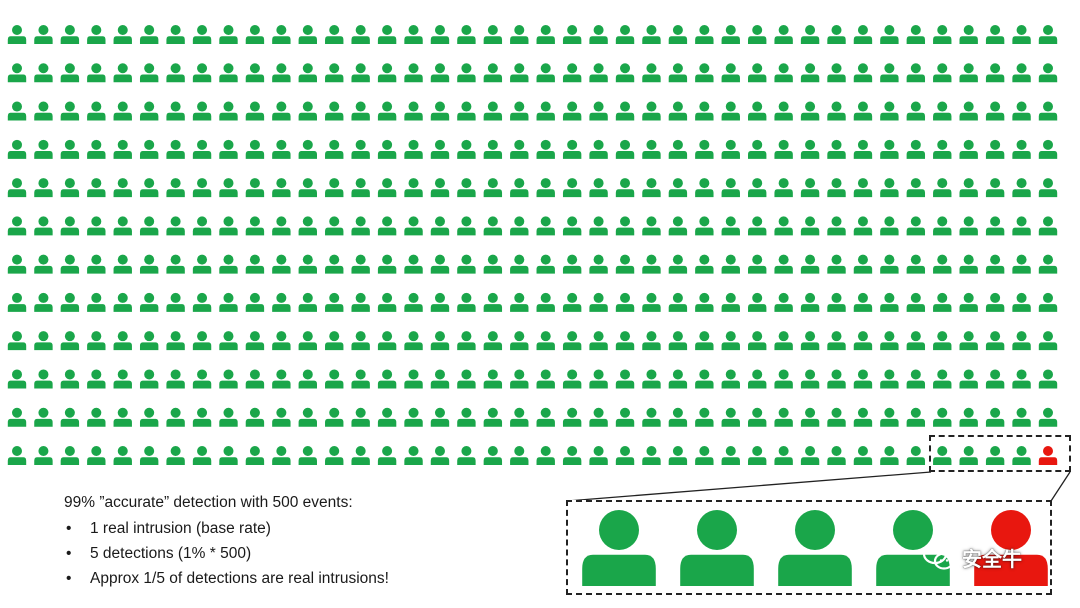  Describe the element at coordinates (1060, 486) in the screenshot. I see `connector-line-right` at that location.